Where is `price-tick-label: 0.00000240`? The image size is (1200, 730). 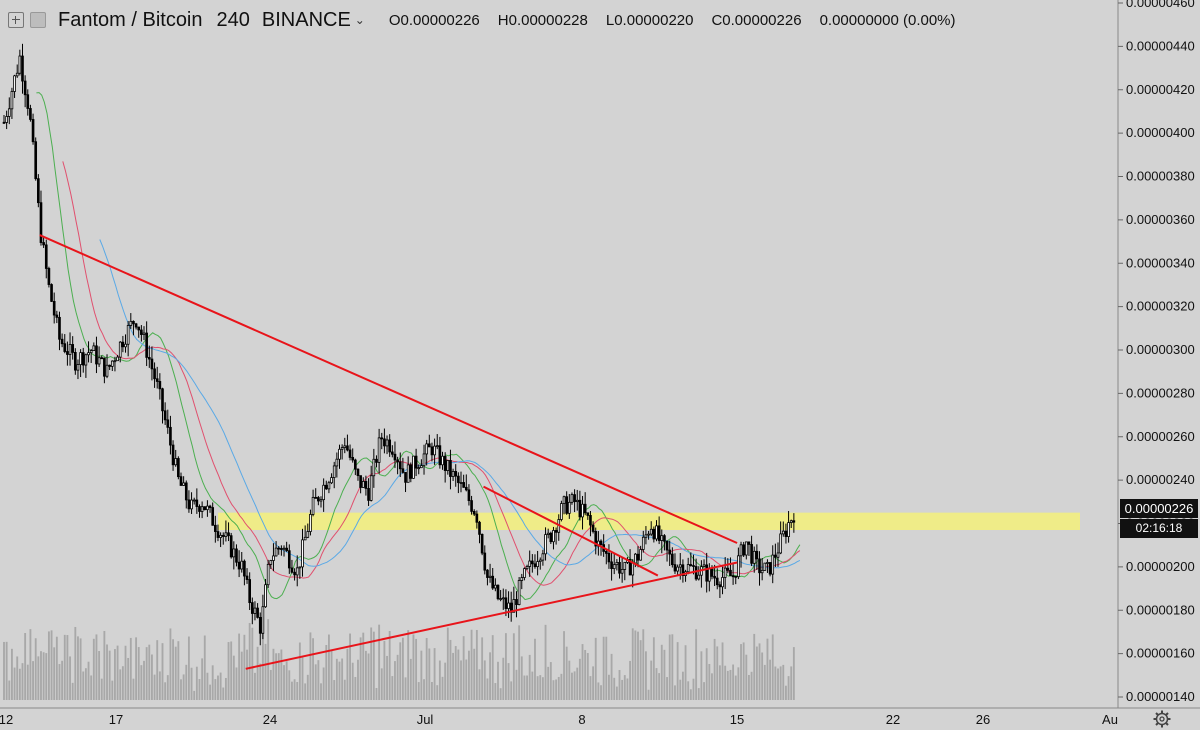
price-tick-label: 0.00000240 is located at coordinates (1160, 479).